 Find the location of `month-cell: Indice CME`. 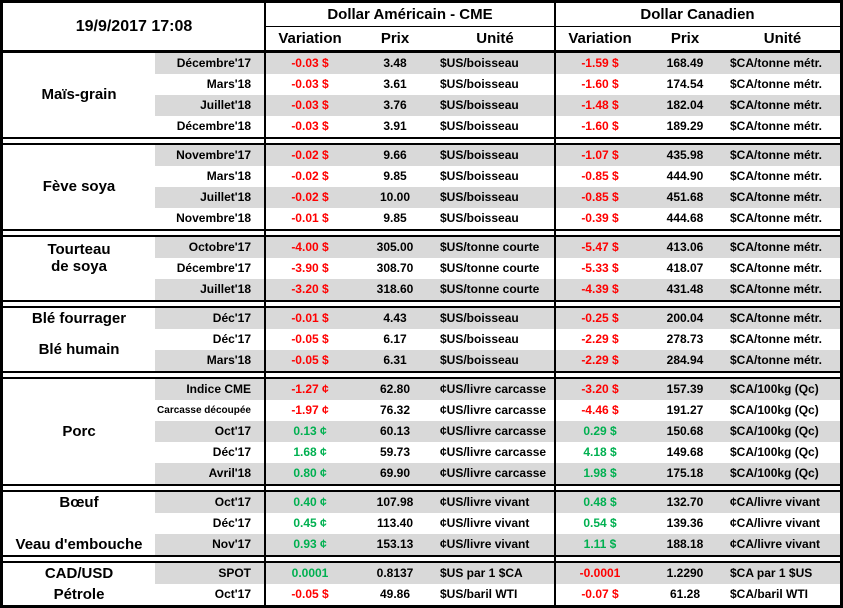

month-cell: Indice CME is located at coordinates (218, 389).